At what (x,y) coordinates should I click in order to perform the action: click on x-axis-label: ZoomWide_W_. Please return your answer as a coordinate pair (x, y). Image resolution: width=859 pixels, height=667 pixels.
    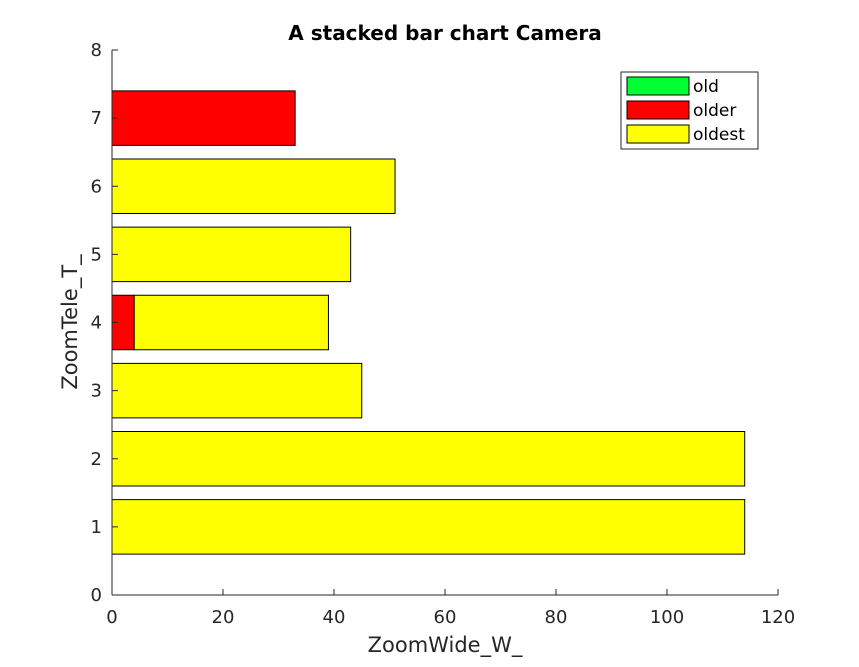
    Looking at the image, I should click on (445, 645).